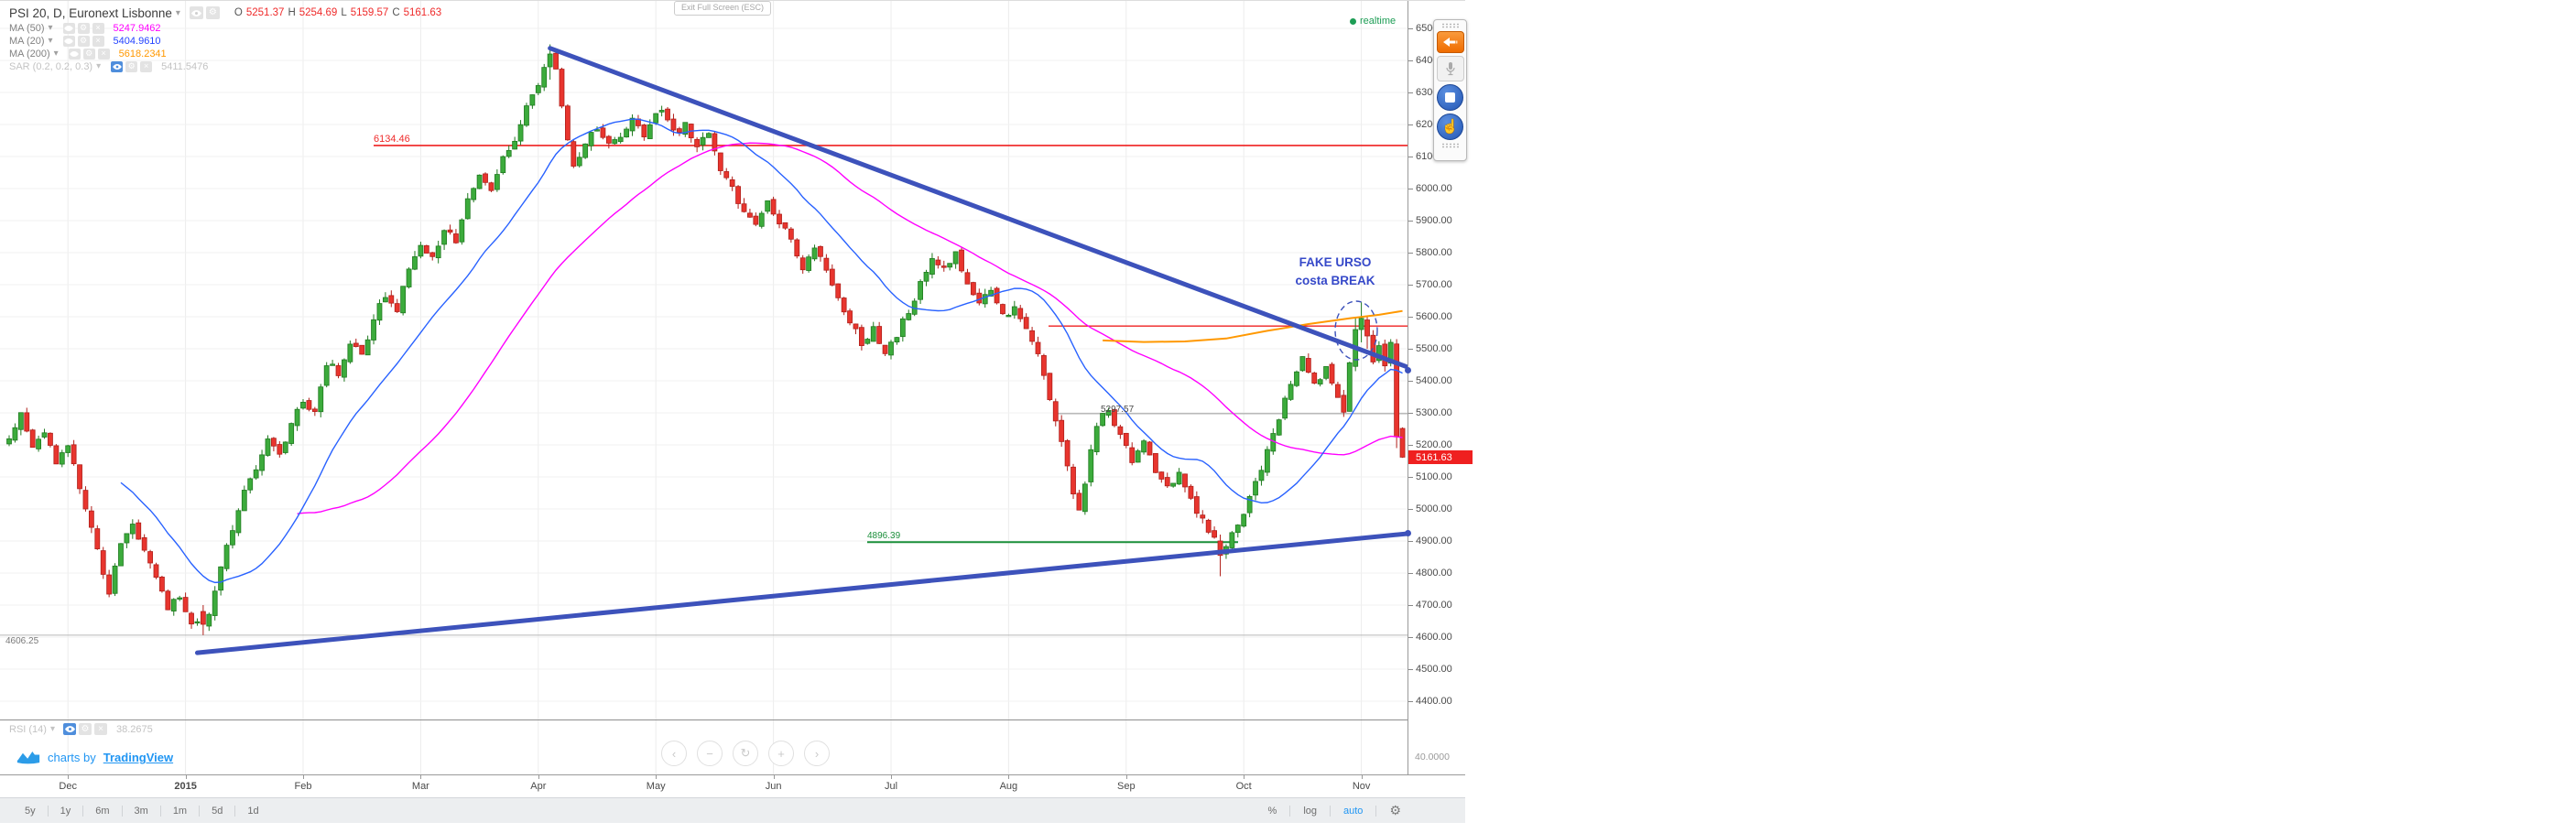 The image size is (2576, 833). Describe the element at coordinates (781, 753) in the screenshot. I see `zoom-in-button: +` at that location.